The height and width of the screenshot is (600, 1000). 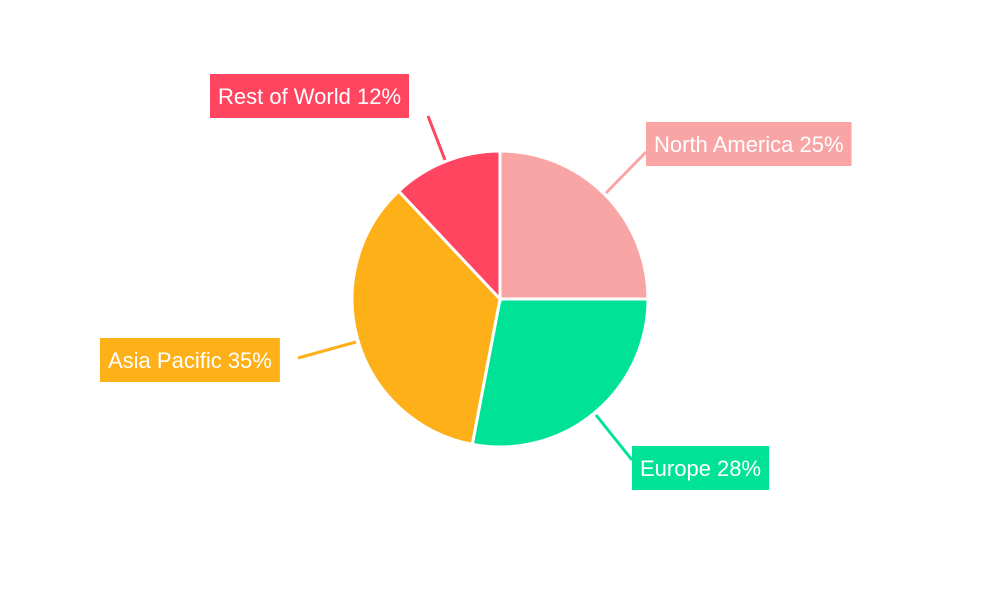 I want to click on pie-slice-europe, so click(x=560, y=373).